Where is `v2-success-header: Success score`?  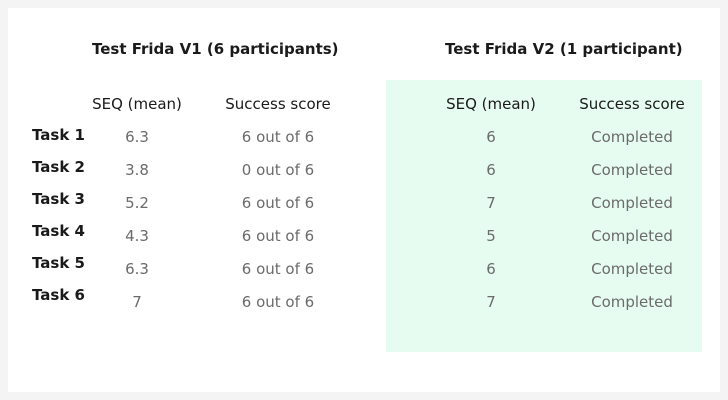 v2-success-header: Success score is located at coordinates (632, 104).